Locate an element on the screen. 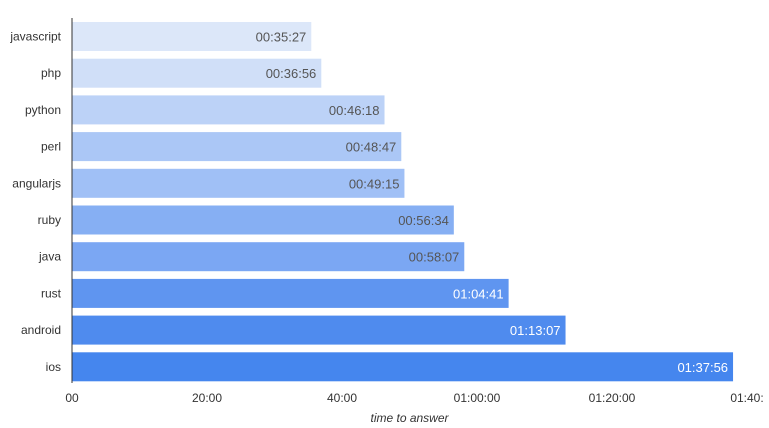 The image size is (769, 428). bar-javascript is located at coordinates (192, 36).